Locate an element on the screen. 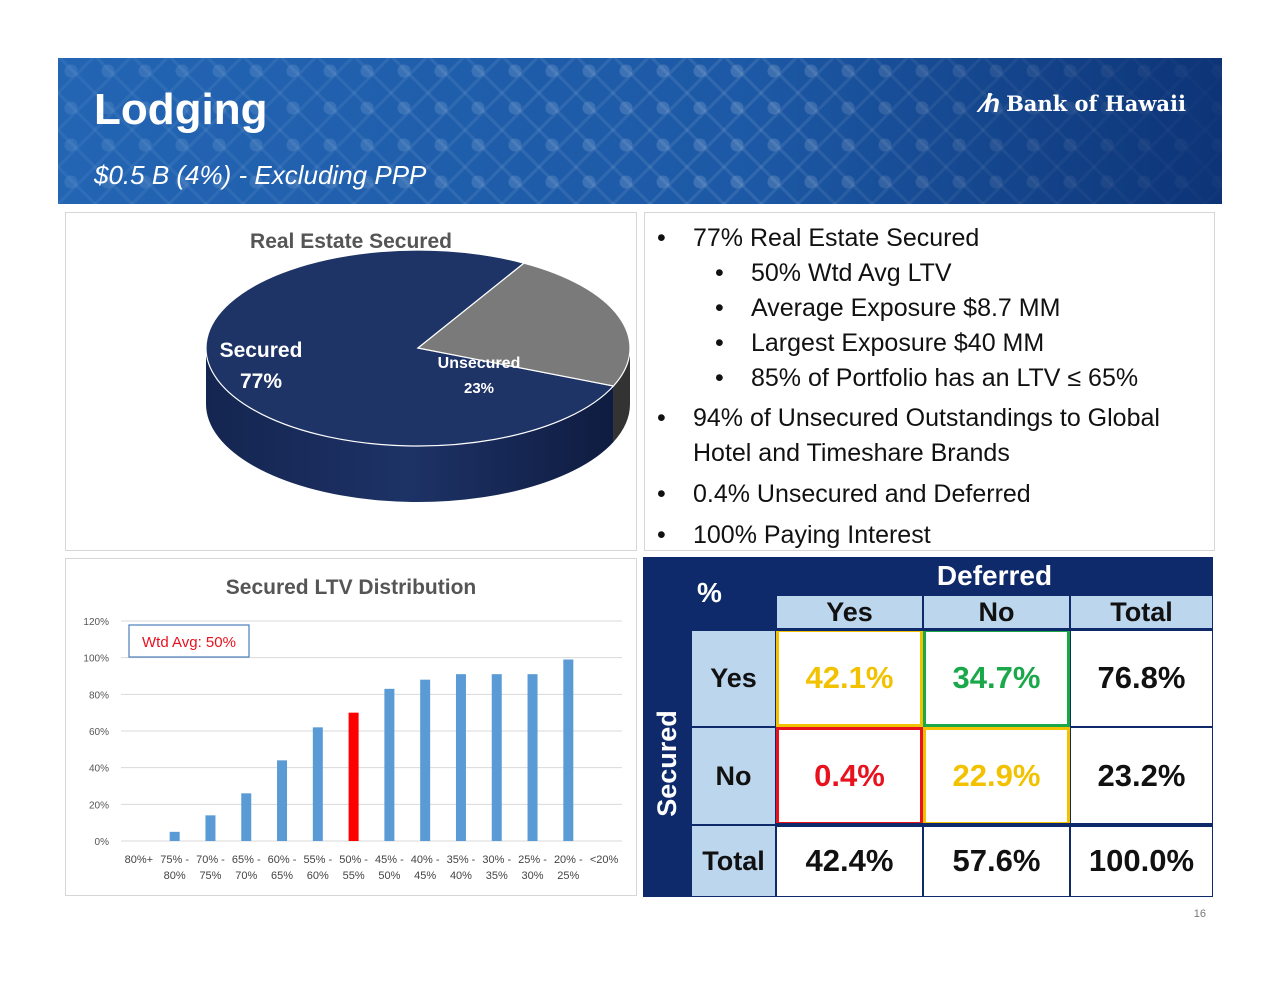 Image resolution: width=1280 pixels, height=989 pixels. matrix-divider is located at coordinates (952, 630).